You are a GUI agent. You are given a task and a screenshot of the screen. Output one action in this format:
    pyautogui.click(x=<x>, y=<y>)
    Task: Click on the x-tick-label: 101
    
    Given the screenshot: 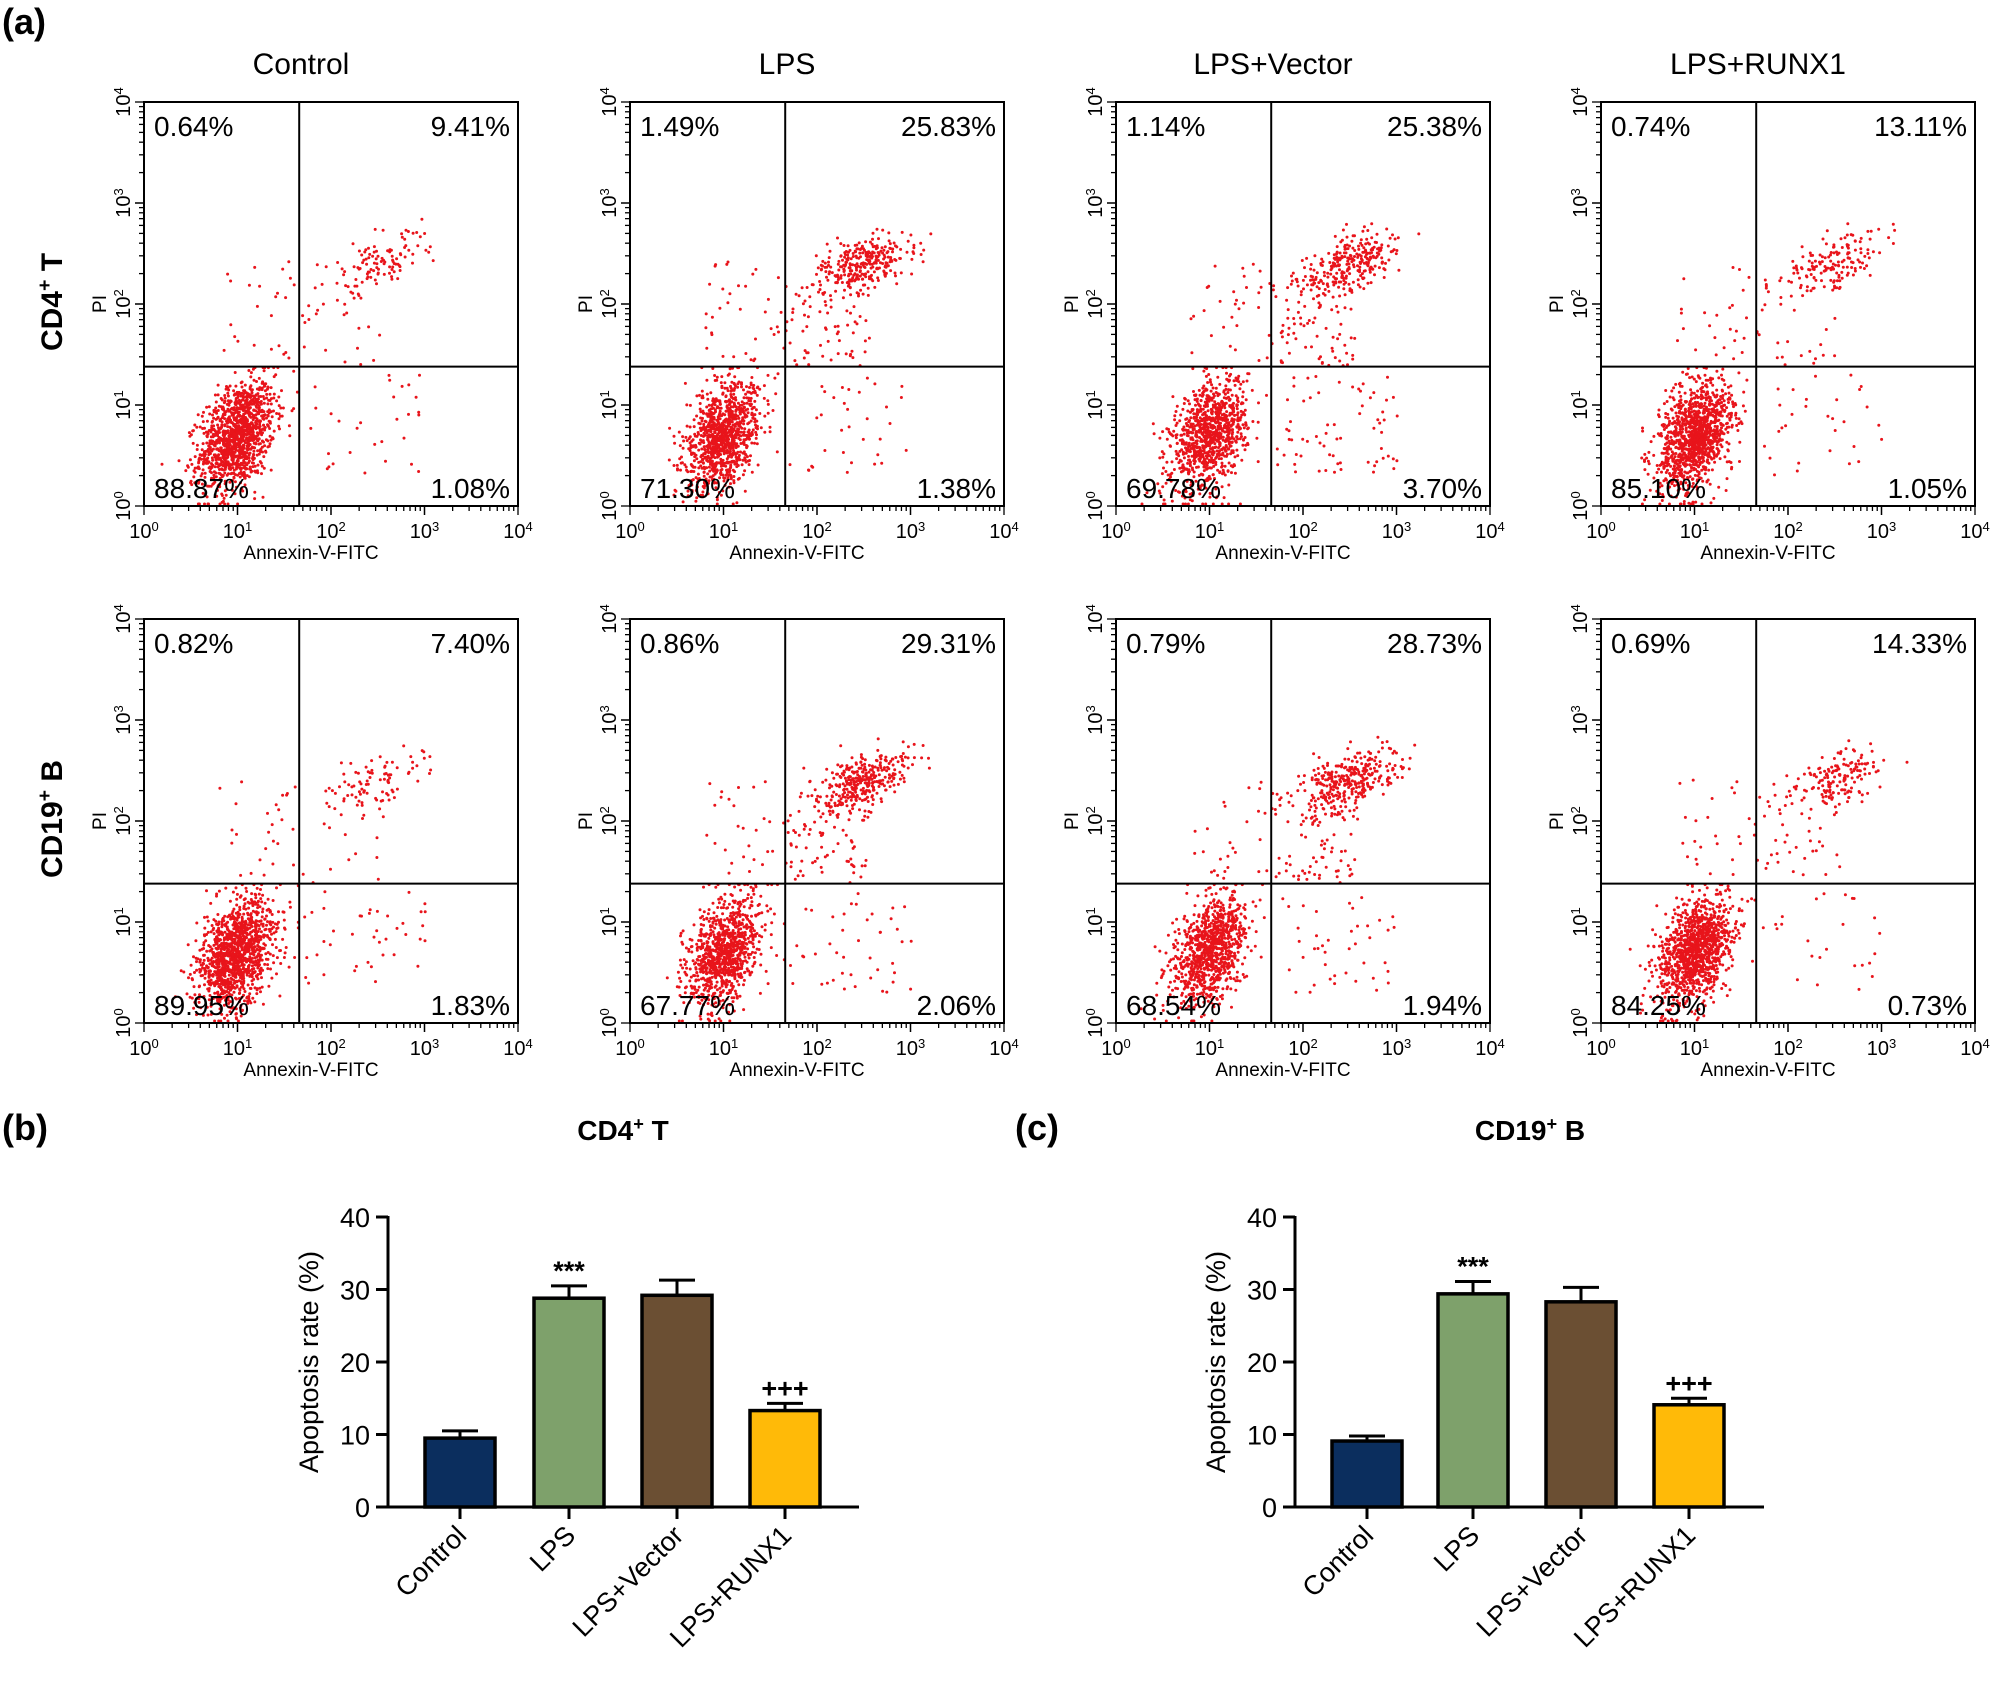 What is the action you would take?
    pyautogui.click(x=237, y=531)
    